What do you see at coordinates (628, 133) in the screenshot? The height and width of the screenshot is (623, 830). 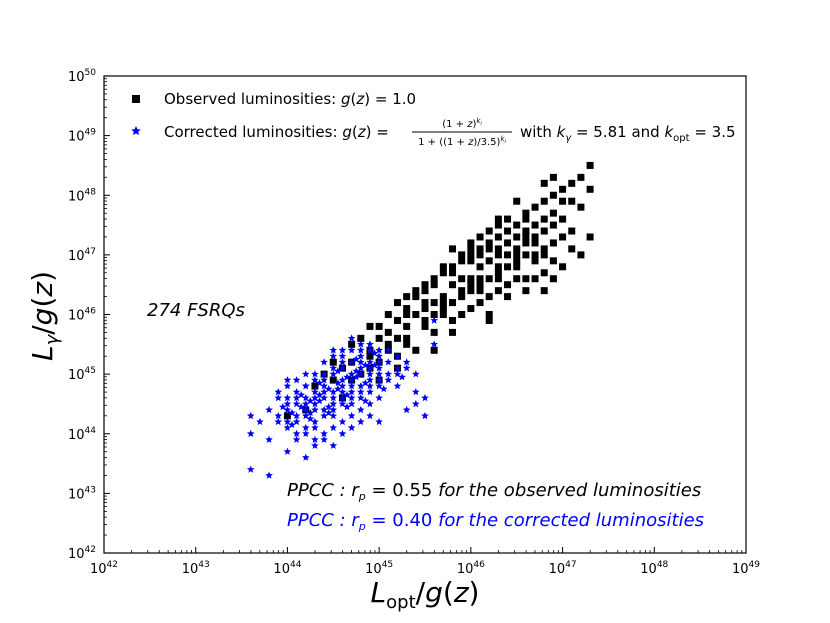 I see `legend-k-values: with kγ = 5.81 and kopt = 3.5` at bounding box center [628, 133].